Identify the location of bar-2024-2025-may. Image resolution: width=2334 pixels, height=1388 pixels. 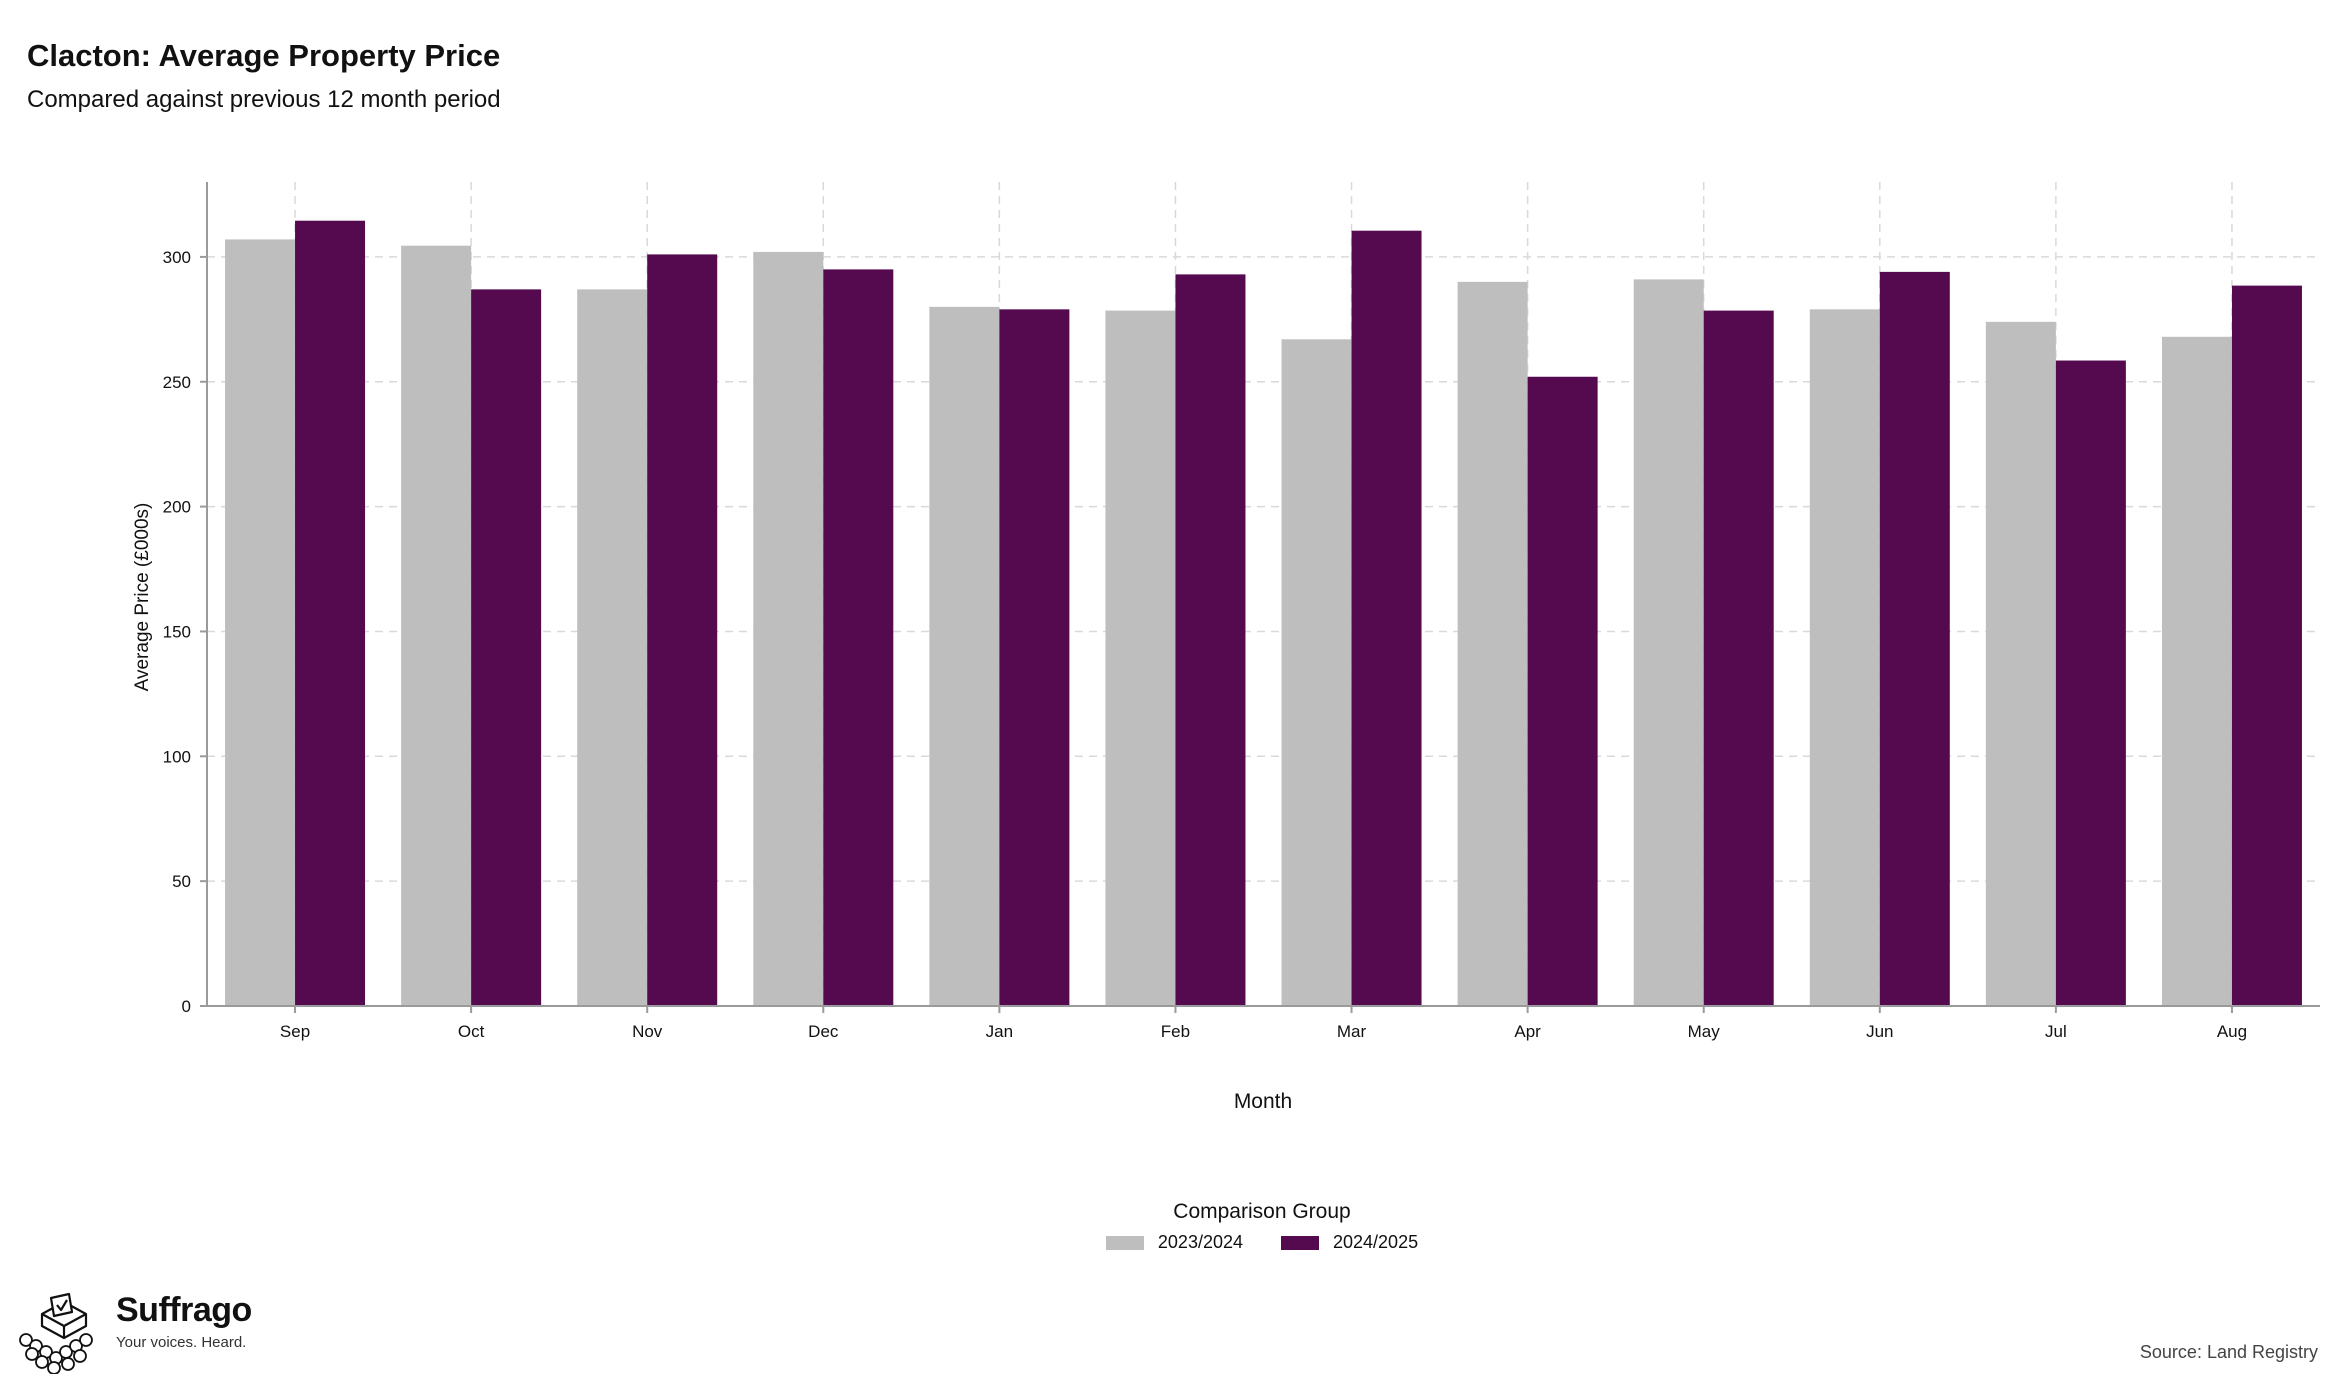
(1738, 658).